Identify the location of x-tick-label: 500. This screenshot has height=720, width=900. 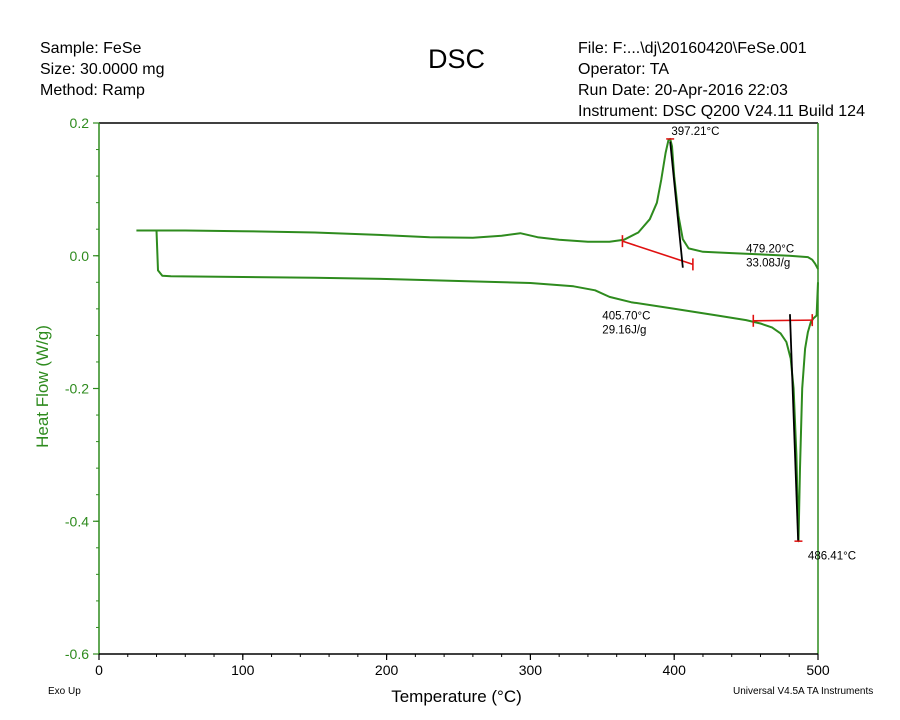
(818, 670).